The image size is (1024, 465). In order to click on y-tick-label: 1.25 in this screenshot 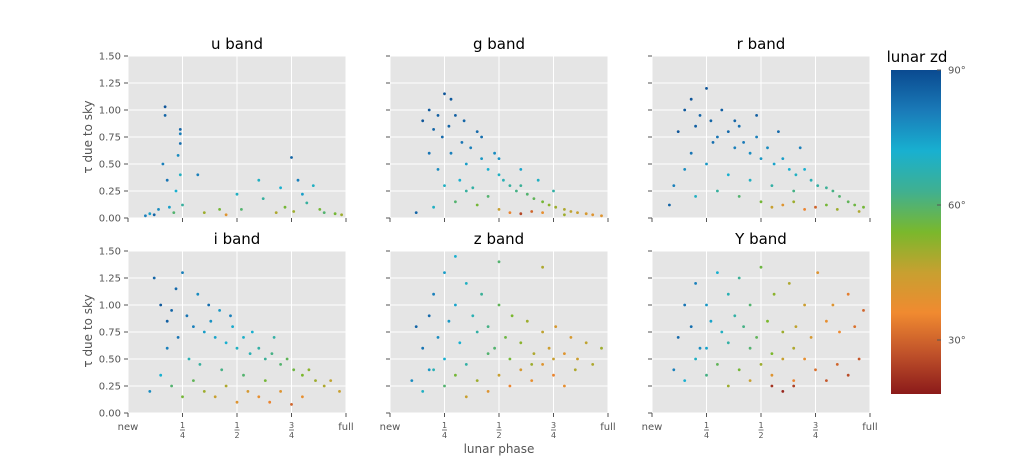, I will do `click(110, 84)`.